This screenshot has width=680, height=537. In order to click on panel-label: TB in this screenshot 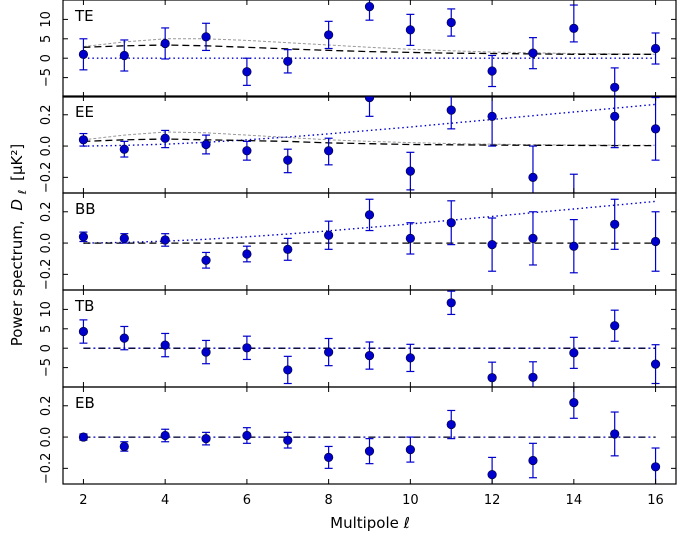, I will do `click(84, 306)`.